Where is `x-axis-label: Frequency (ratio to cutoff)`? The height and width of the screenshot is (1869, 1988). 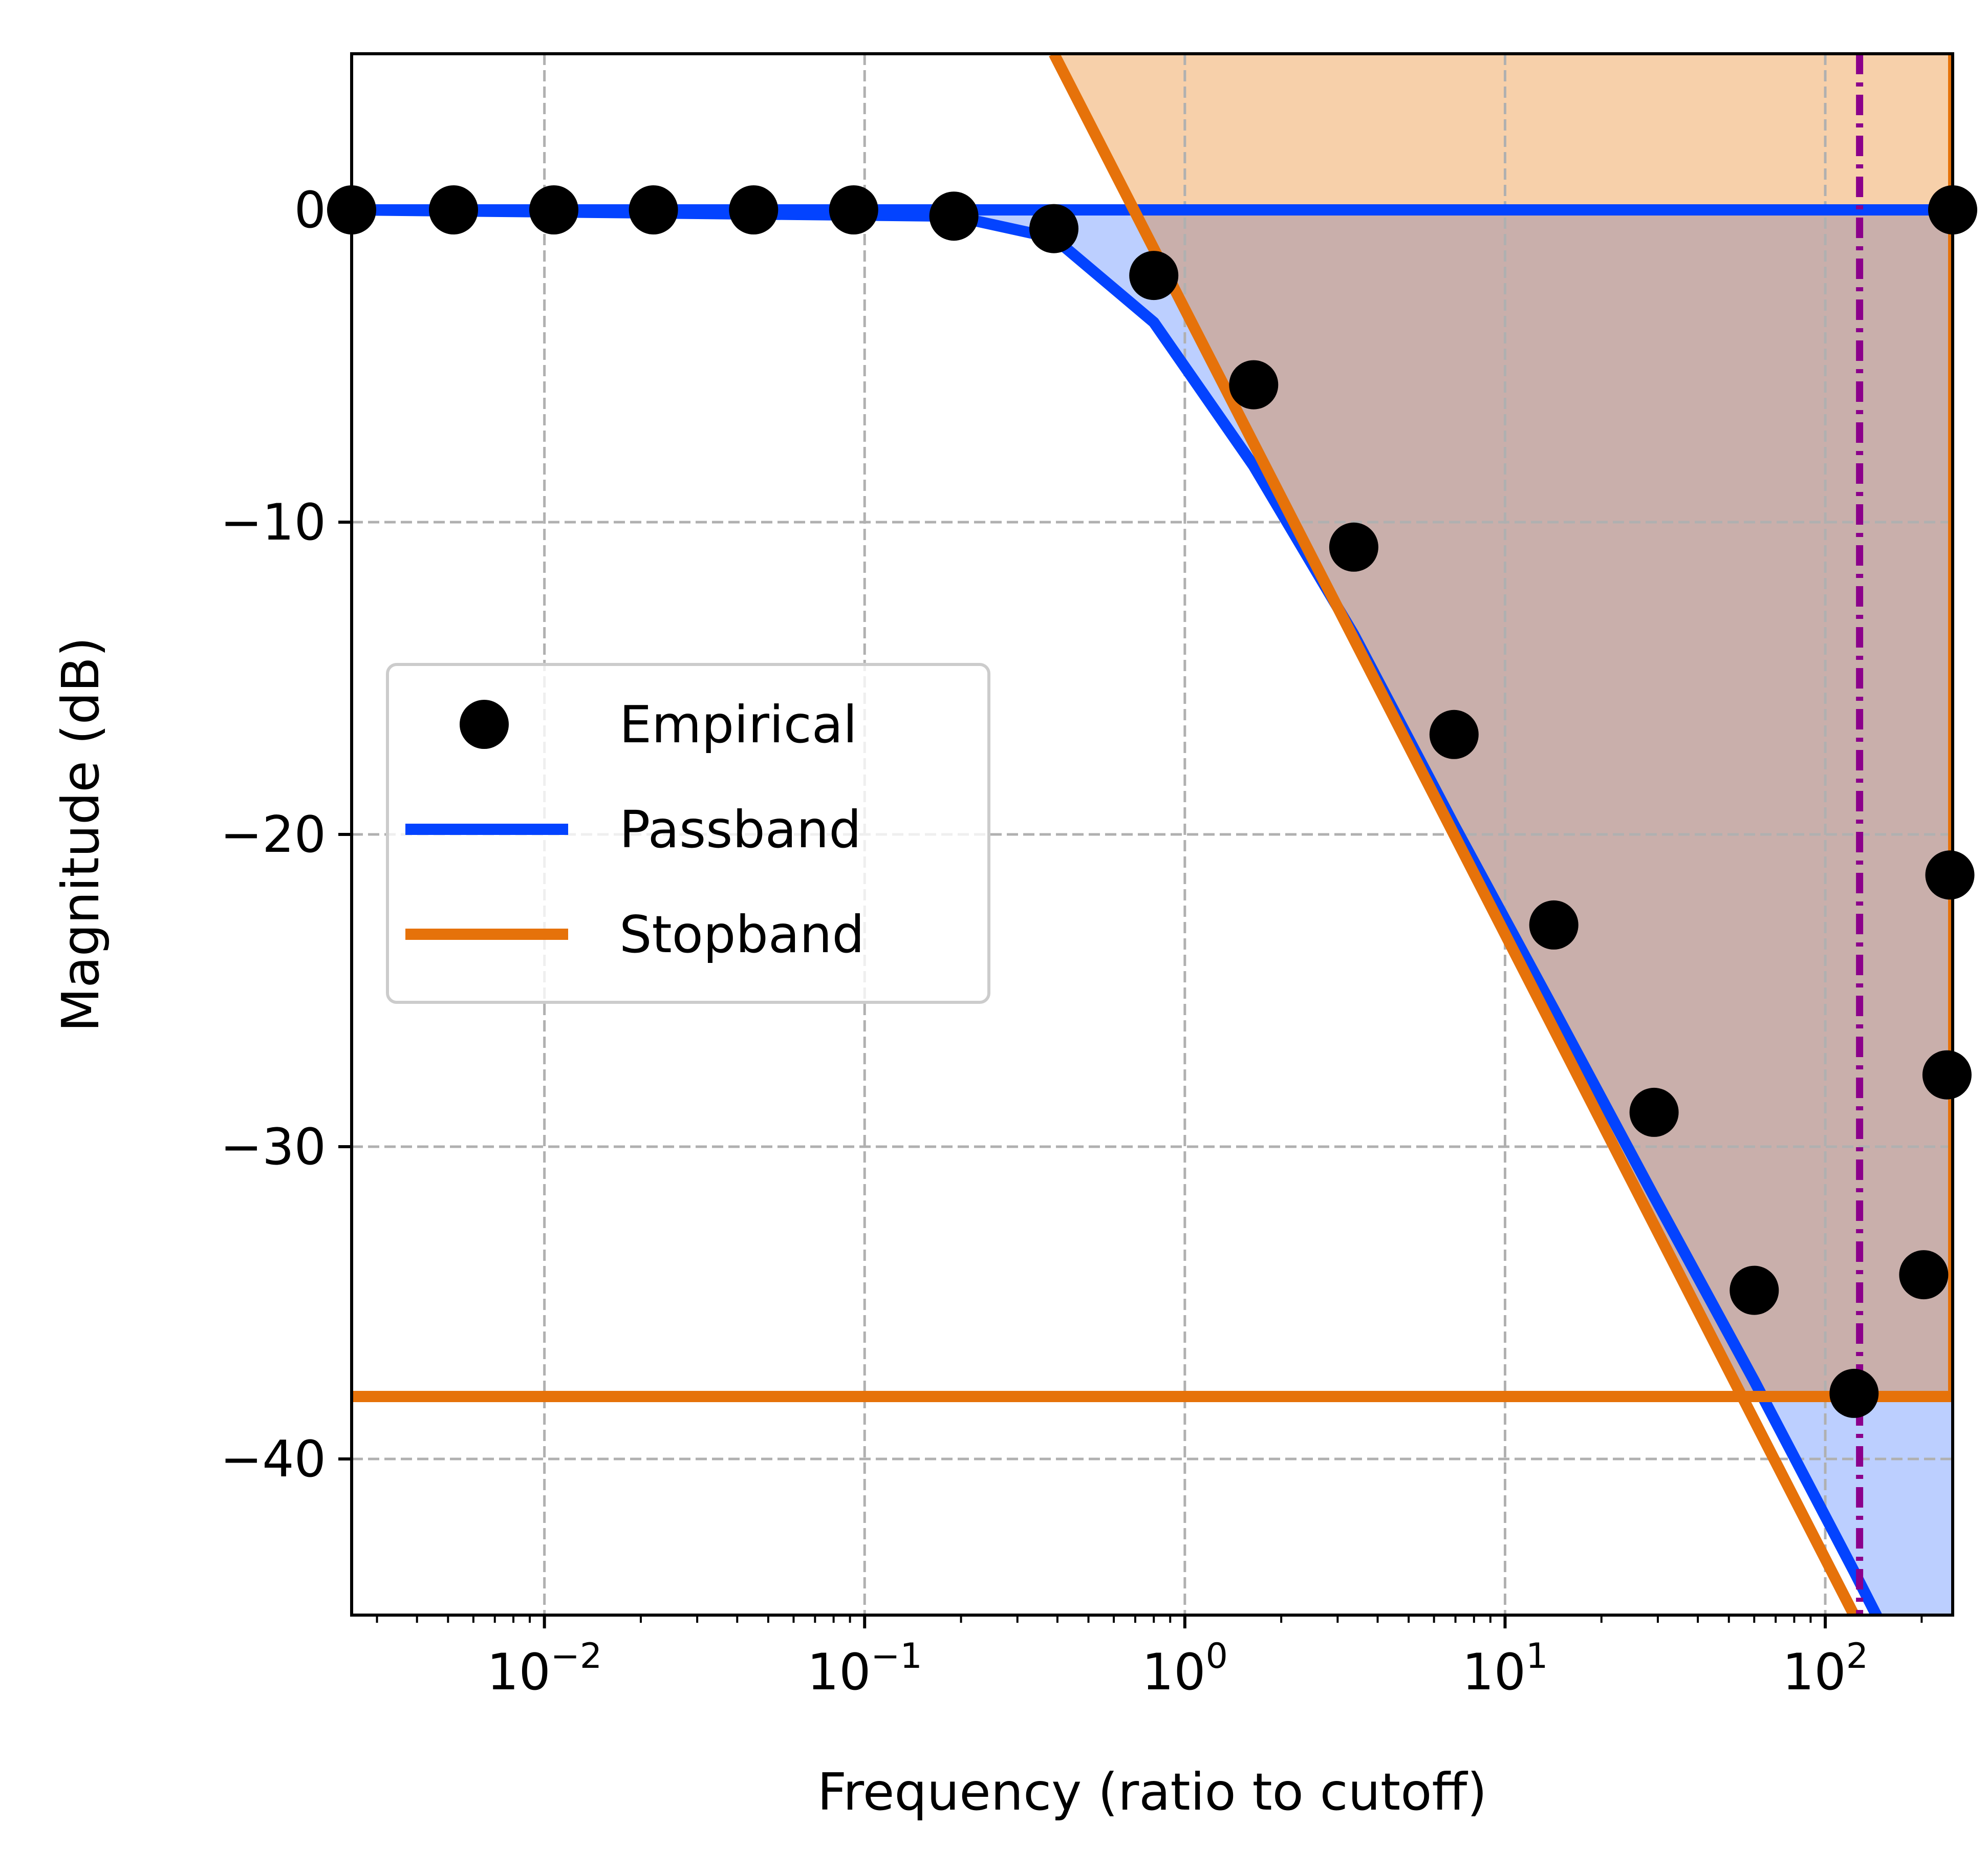 x-axis-label: Frequency (ratio to cutoff) is located at coordinates (1152, 1792).